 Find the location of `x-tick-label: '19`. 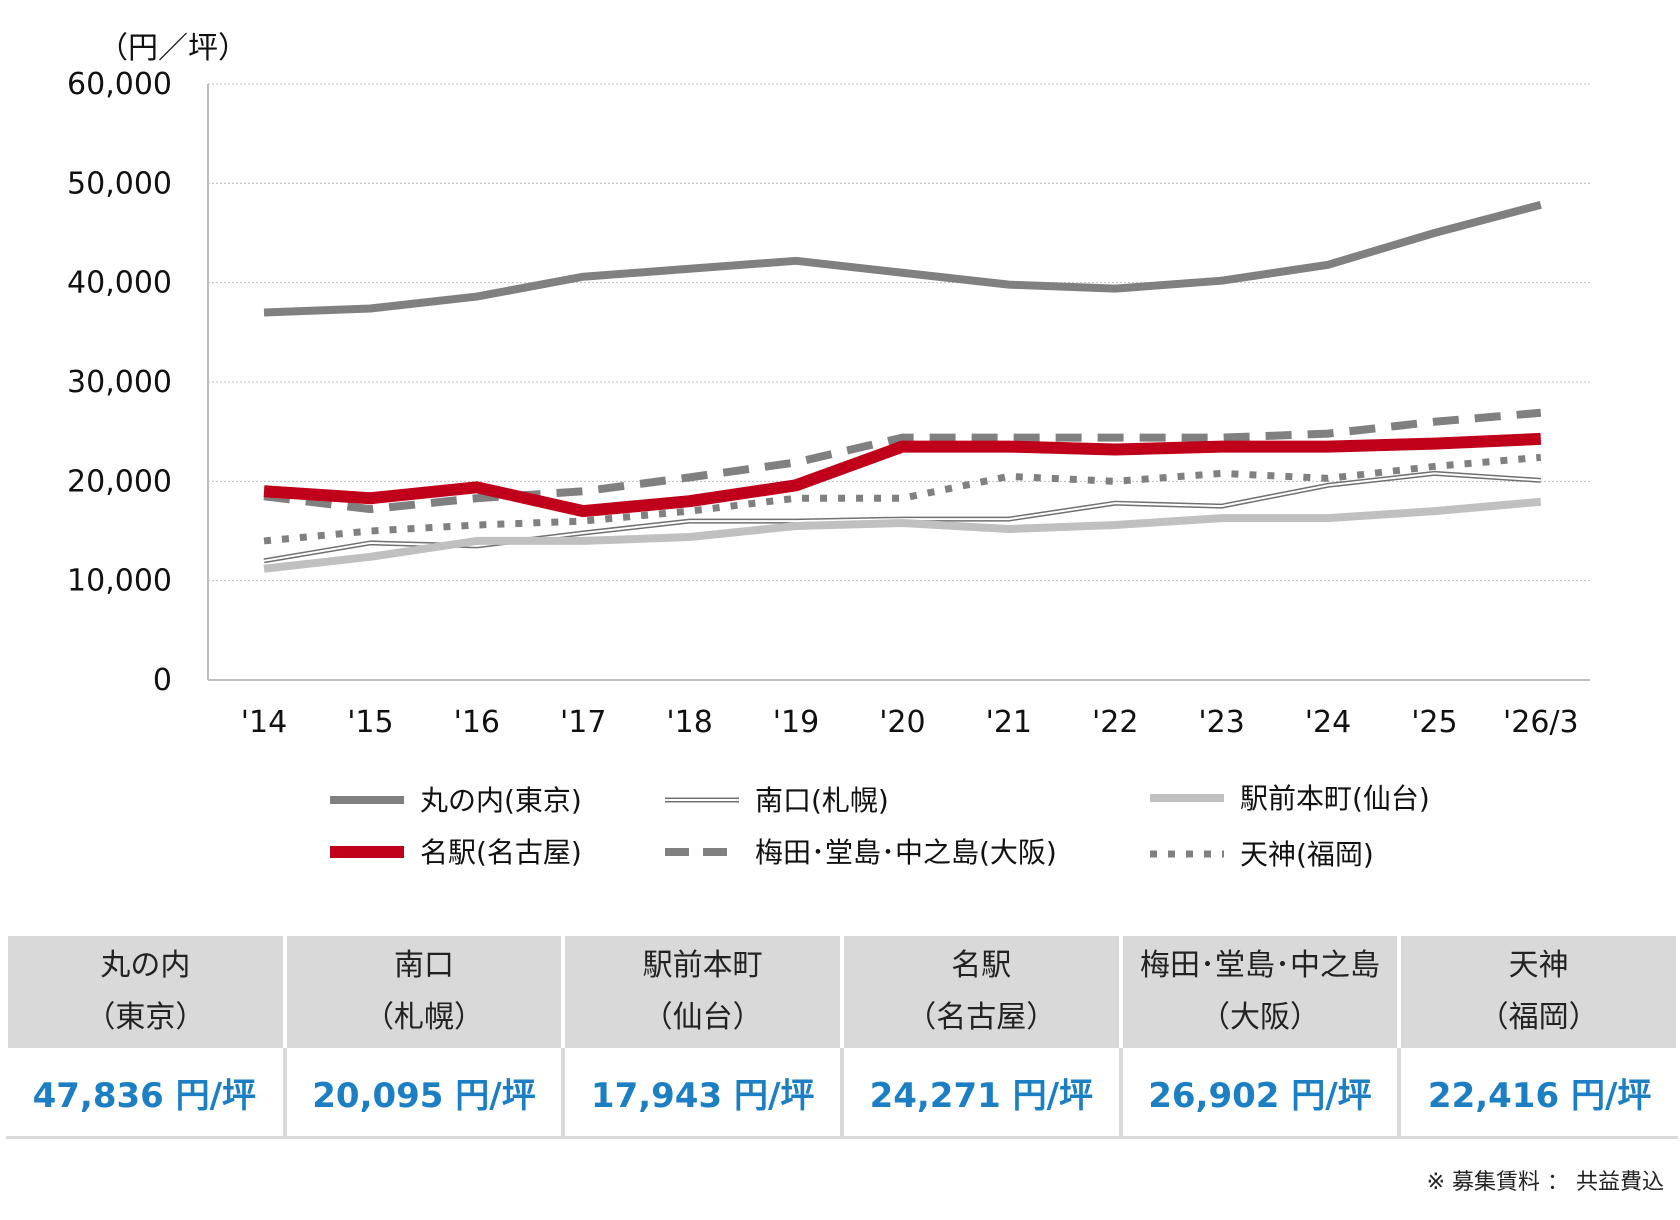

x-tick-label: '19 is located at coordinates (796, 722).